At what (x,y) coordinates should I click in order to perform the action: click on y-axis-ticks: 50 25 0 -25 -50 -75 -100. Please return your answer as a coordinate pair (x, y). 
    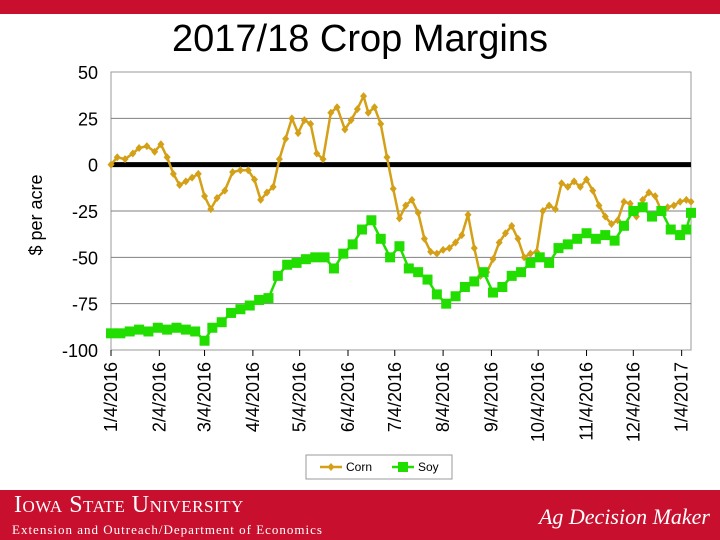
    Looking at the image, I should click on (80, 212).